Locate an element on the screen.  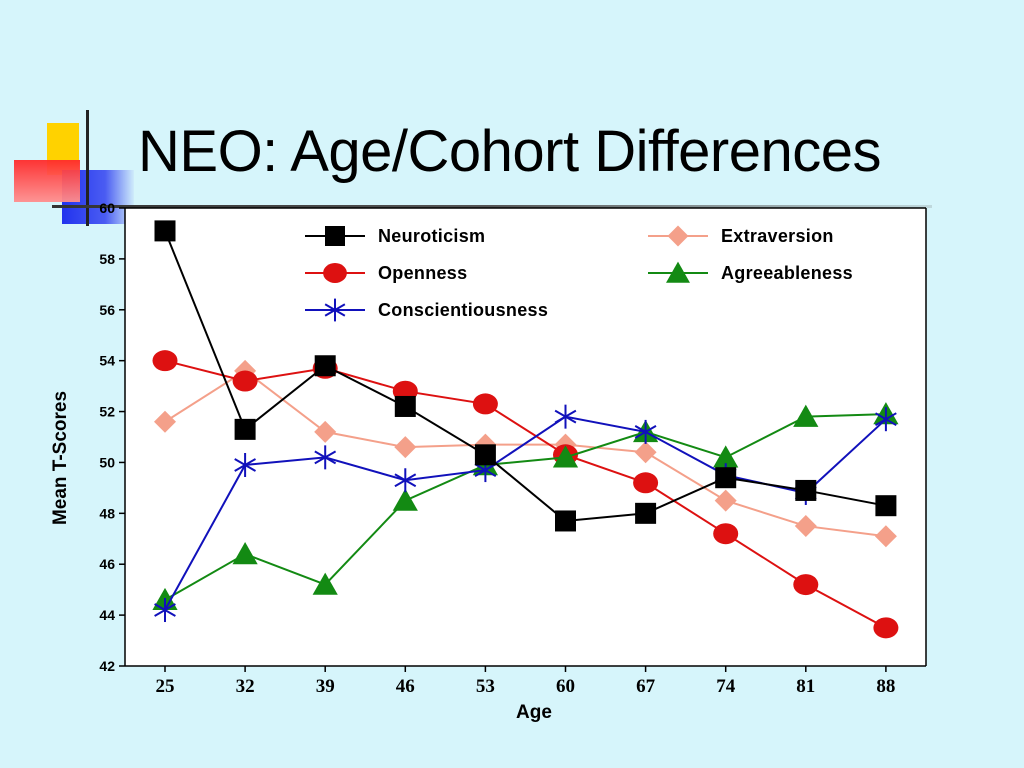
y-tick-label: 60 is located at coordinates (107, 208).